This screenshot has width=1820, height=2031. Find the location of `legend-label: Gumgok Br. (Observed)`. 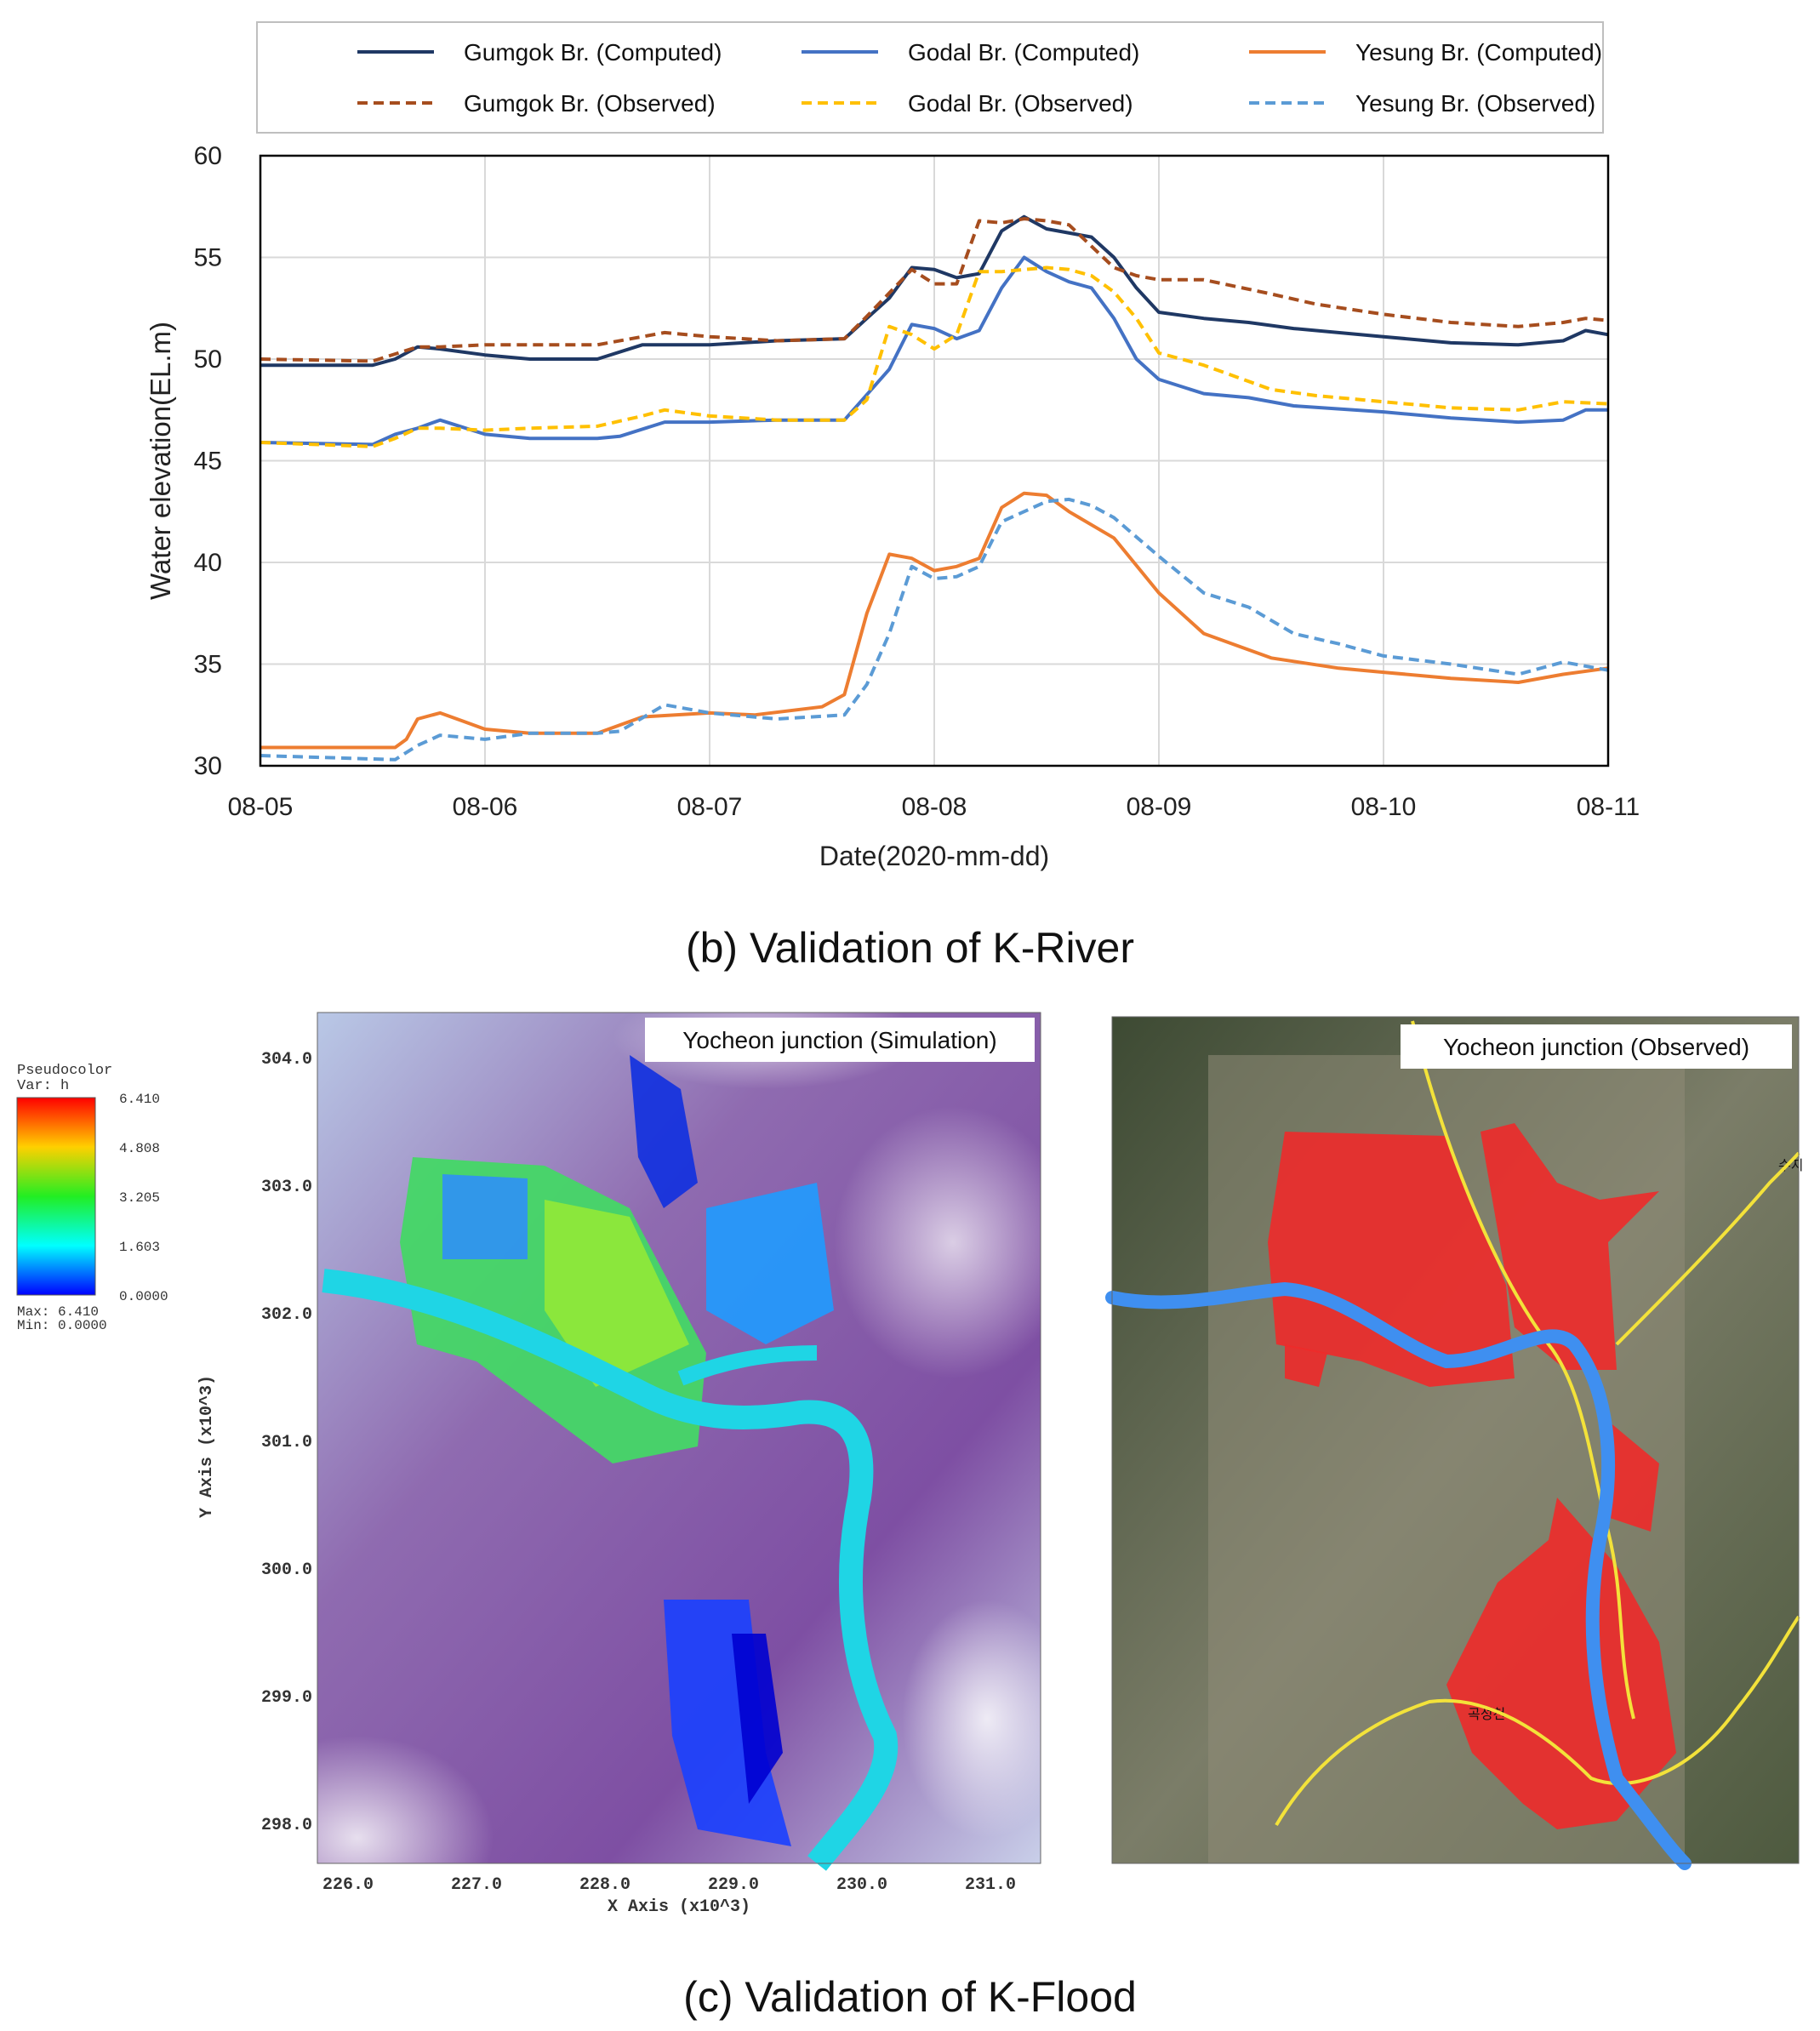

legend-label: Gumgok Br. (Observed) is located at coordinates (590, 103).